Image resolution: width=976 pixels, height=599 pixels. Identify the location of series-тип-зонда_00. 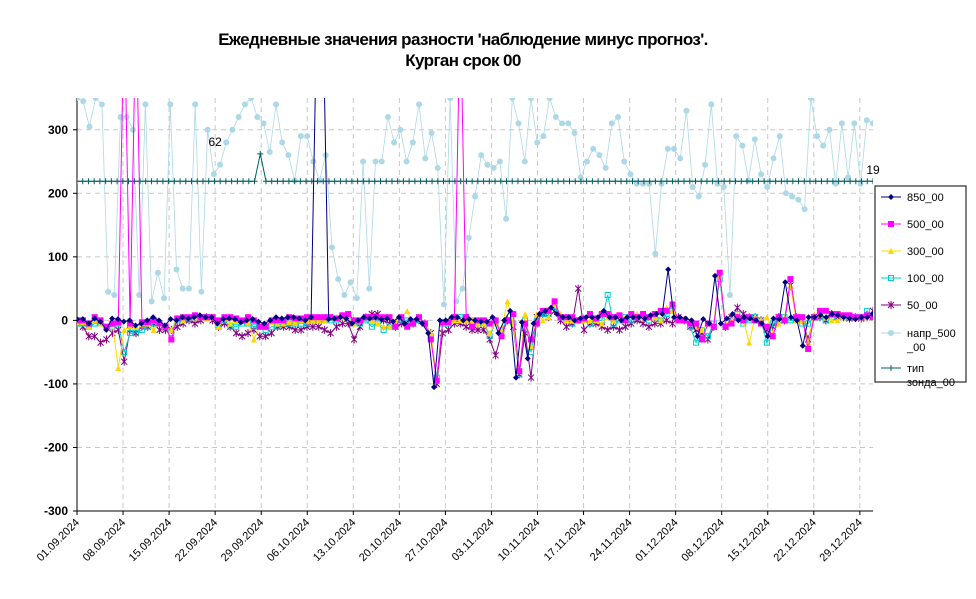
(475, 167).